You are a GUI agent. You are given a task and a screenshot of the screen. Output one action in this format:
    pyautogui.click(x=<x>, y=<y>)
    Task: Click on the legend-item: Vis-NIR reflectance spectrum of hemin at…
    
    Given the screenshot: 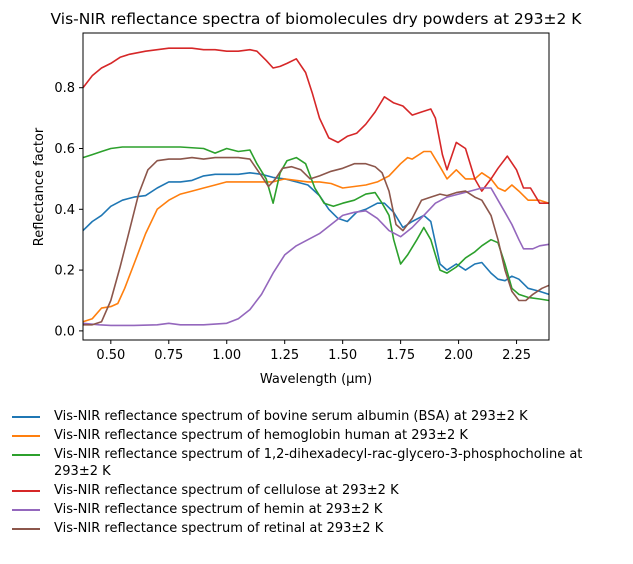 What is the action you would take?
    pyautogui.click(x=321, y=509)
    